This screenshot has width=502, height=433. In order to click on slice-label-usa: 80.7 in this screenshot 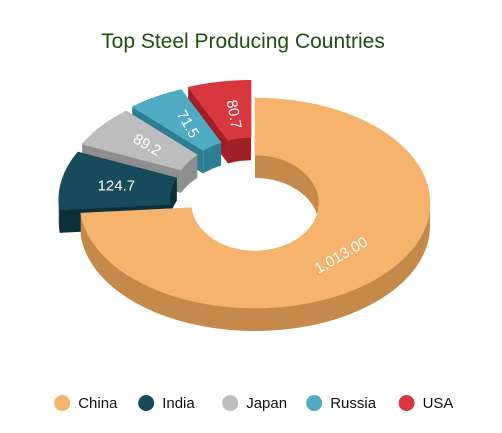, I will do `click(234, 114)`.